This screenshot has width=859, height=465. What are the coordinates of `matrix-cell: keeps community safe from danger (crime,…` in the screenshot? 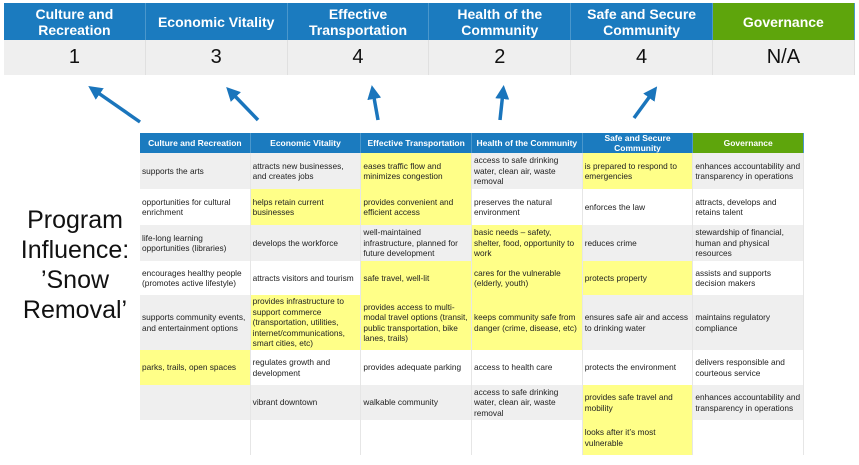 It's located at (527, 322).